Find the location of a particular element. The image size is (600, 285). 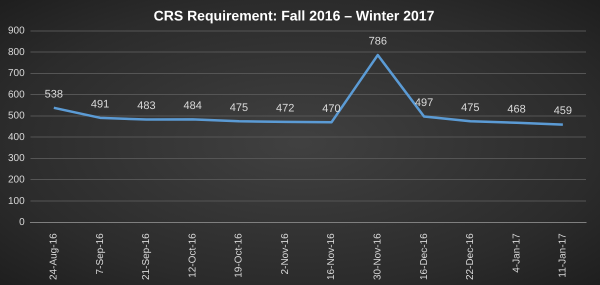

data-label: 538 is located at coordinates (53, 94).